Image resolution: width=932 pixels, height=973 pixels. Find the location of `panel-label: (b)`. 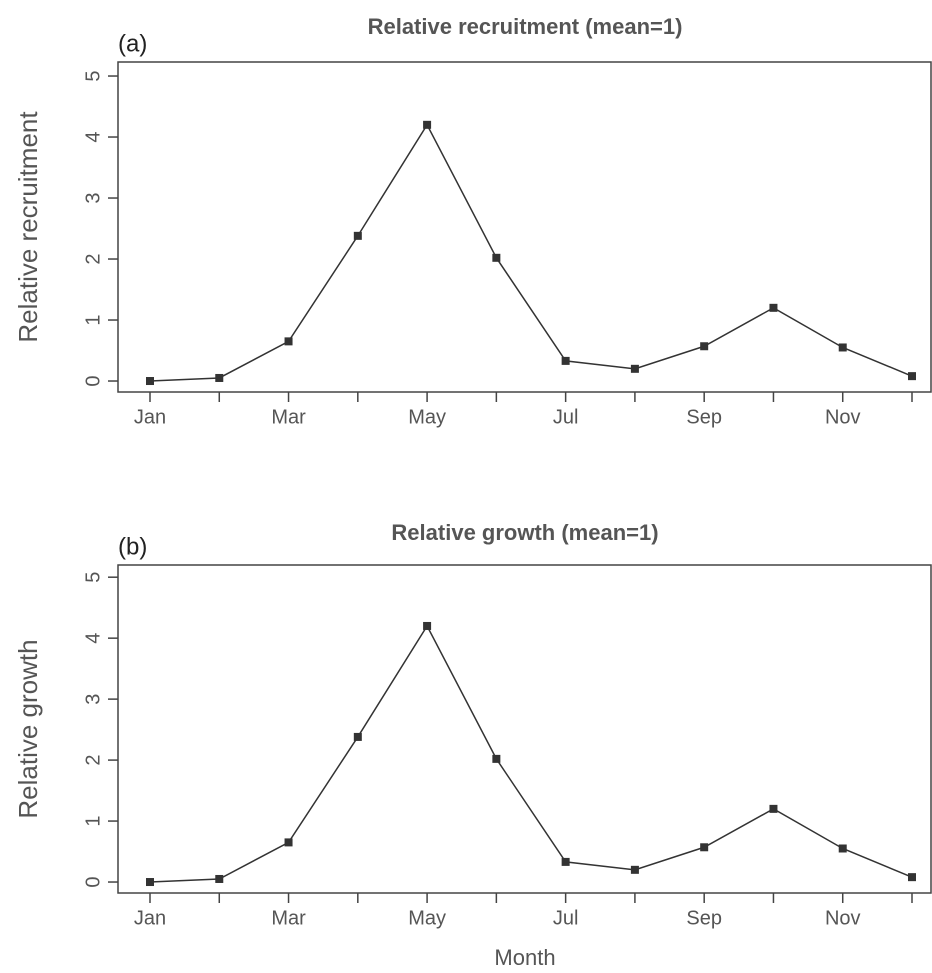

panel-label: (b) is located at coordinates (132, 546).